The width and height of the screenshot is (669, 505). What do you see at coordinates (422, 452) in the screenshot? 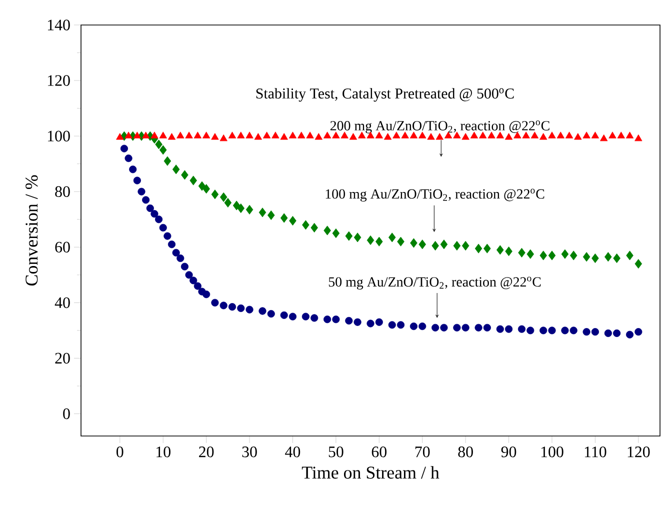
I see `x-tick-label: 70` at bounding box center [422, 452].